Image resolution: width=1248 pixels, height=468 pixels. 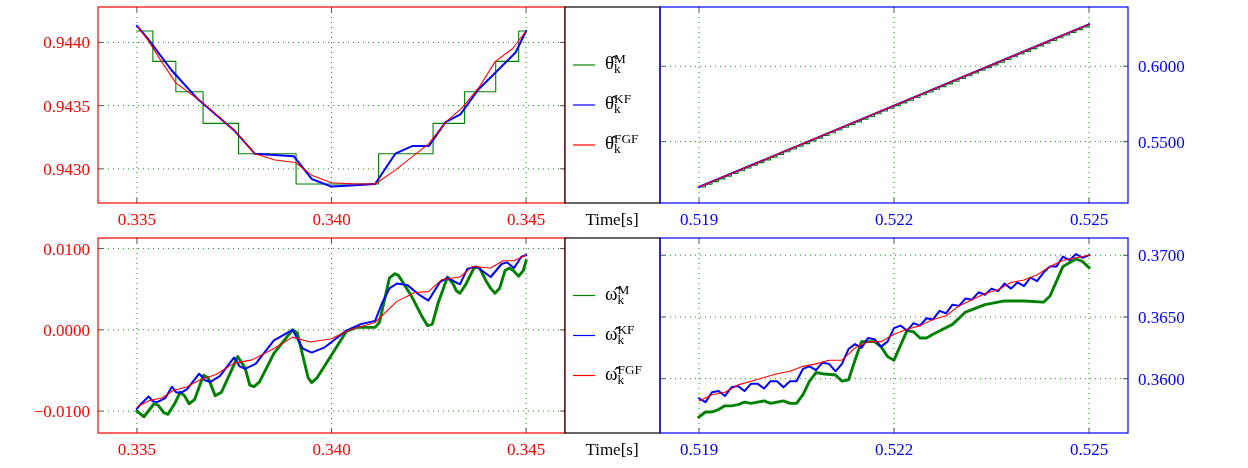 What do you see at coordinates (66, 169) in the screenshot?
I see `y-tick-label: 0.9430` at bounding box center [66, 169].